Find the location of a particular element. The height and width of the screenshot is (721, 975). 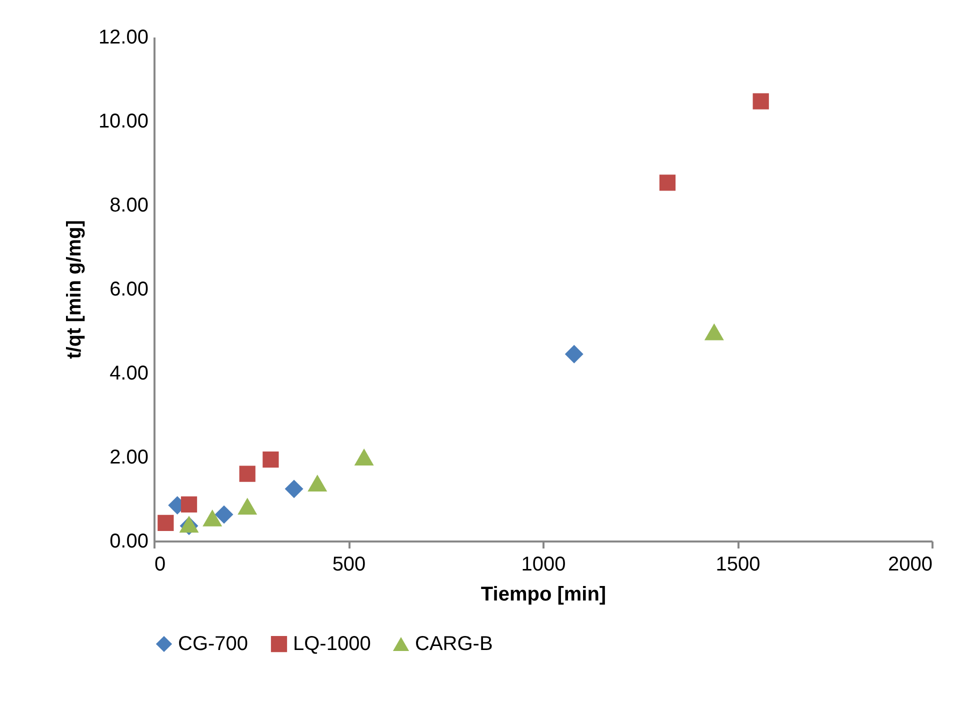

y-tick-label: 2.00 is located at coordinates (129, 457).